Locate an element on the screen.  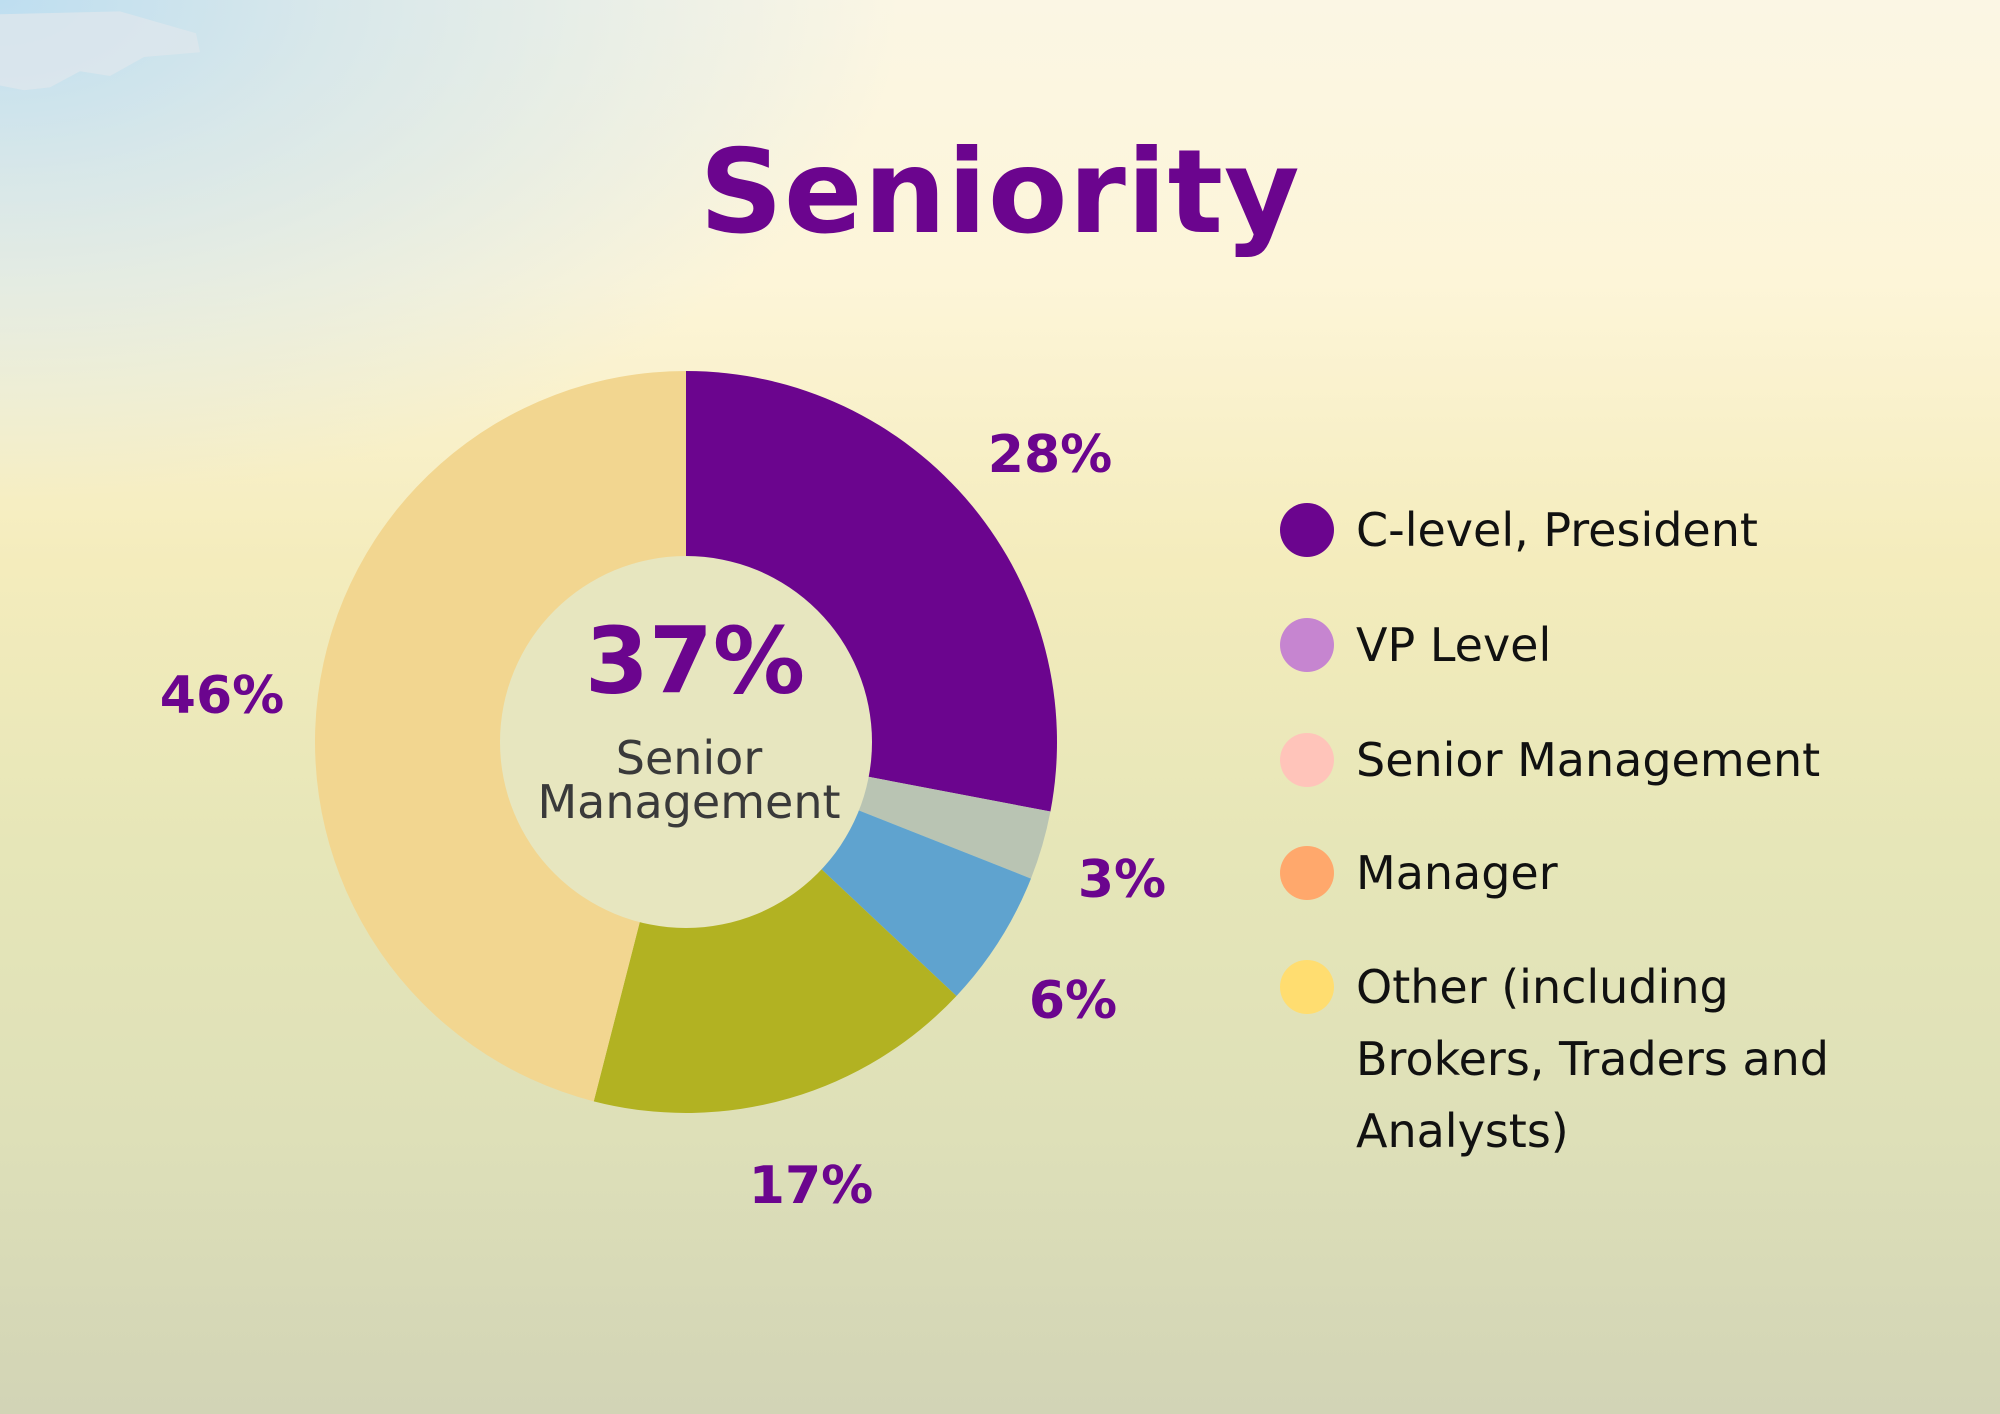
slice-label-senior-management: 6% is located at coordinates (1073, 1001).